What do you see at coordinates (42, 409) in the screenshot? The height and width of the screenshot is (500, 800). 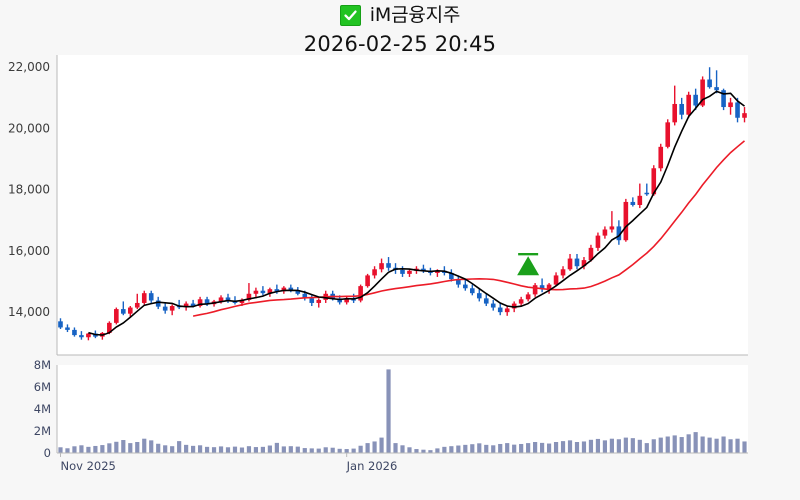 I see `volume-axis-ticks: 0 2M 4M 6M 8M` at bounding box center [42, 409].